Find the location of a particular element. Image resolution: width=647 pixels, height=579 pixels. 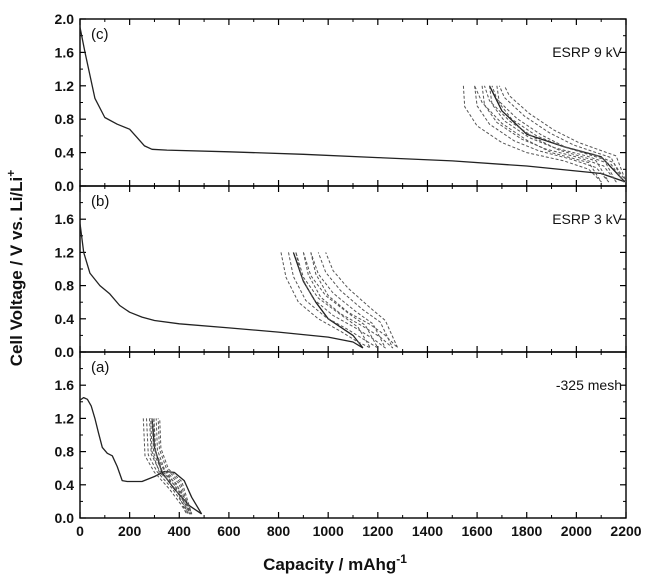

x-axis-title-superscript: -1 is located at coordinates (401, 559).